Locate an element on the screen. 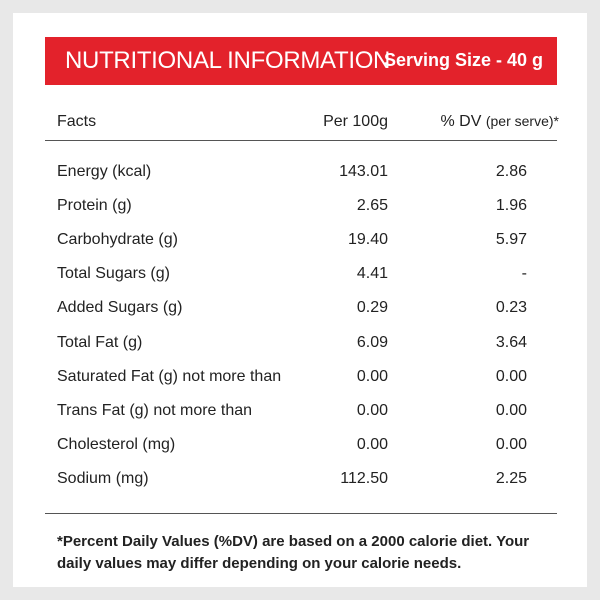  nutrient-per100: 0.29 is located at coordinates (372, 307).